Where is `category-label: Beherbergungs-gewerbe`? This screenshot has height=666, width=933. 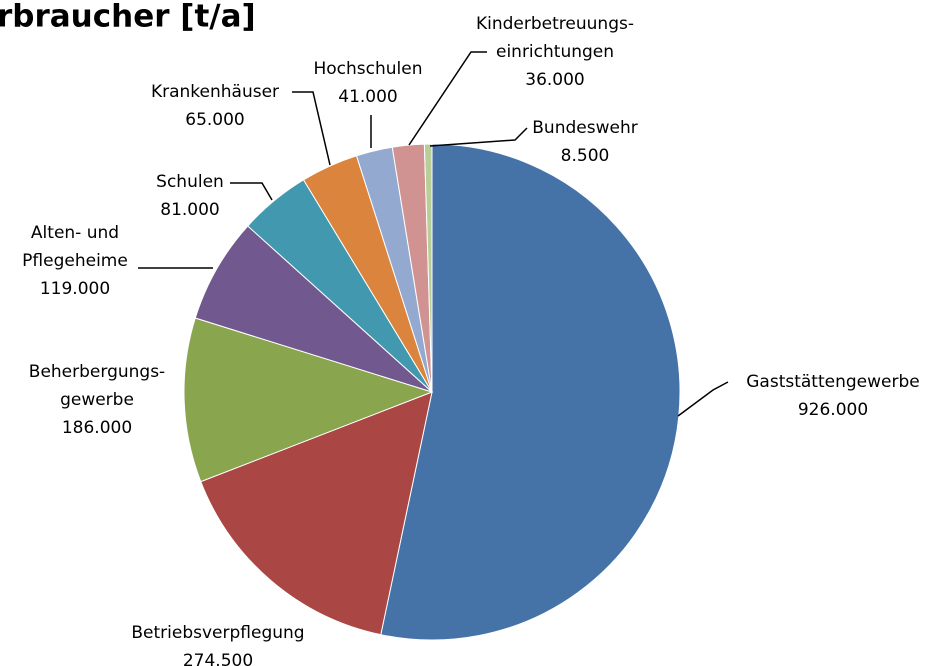 category-label: Beherbergungs-gewerbe is located at coordinates (97, 386).